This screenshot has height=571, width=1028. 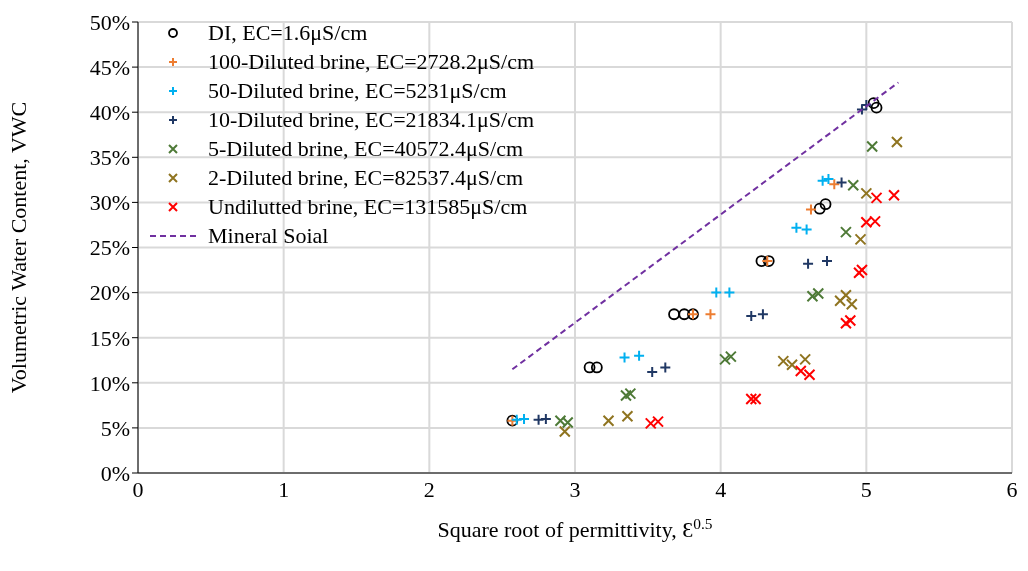 I want to click on legend-label: 100-Diluted brine, EC=2728.2μS/cm, so click(x=371, y=62).